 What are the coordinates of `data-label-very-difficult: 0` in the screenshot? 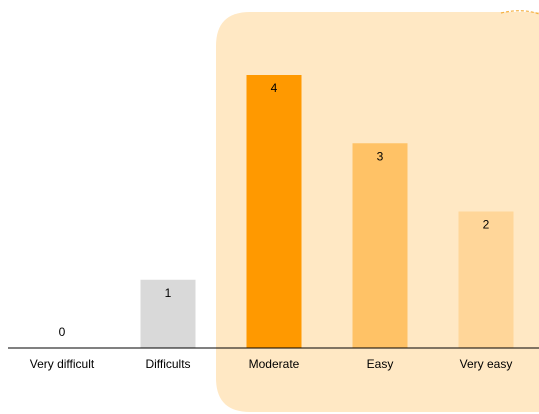 It's located at (62, 332).